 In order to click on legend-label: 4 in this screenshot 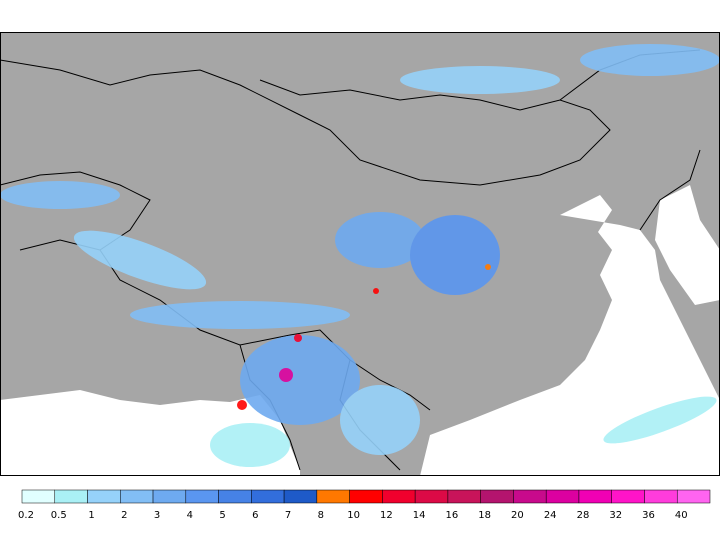, I will do `click(190, 515)`.